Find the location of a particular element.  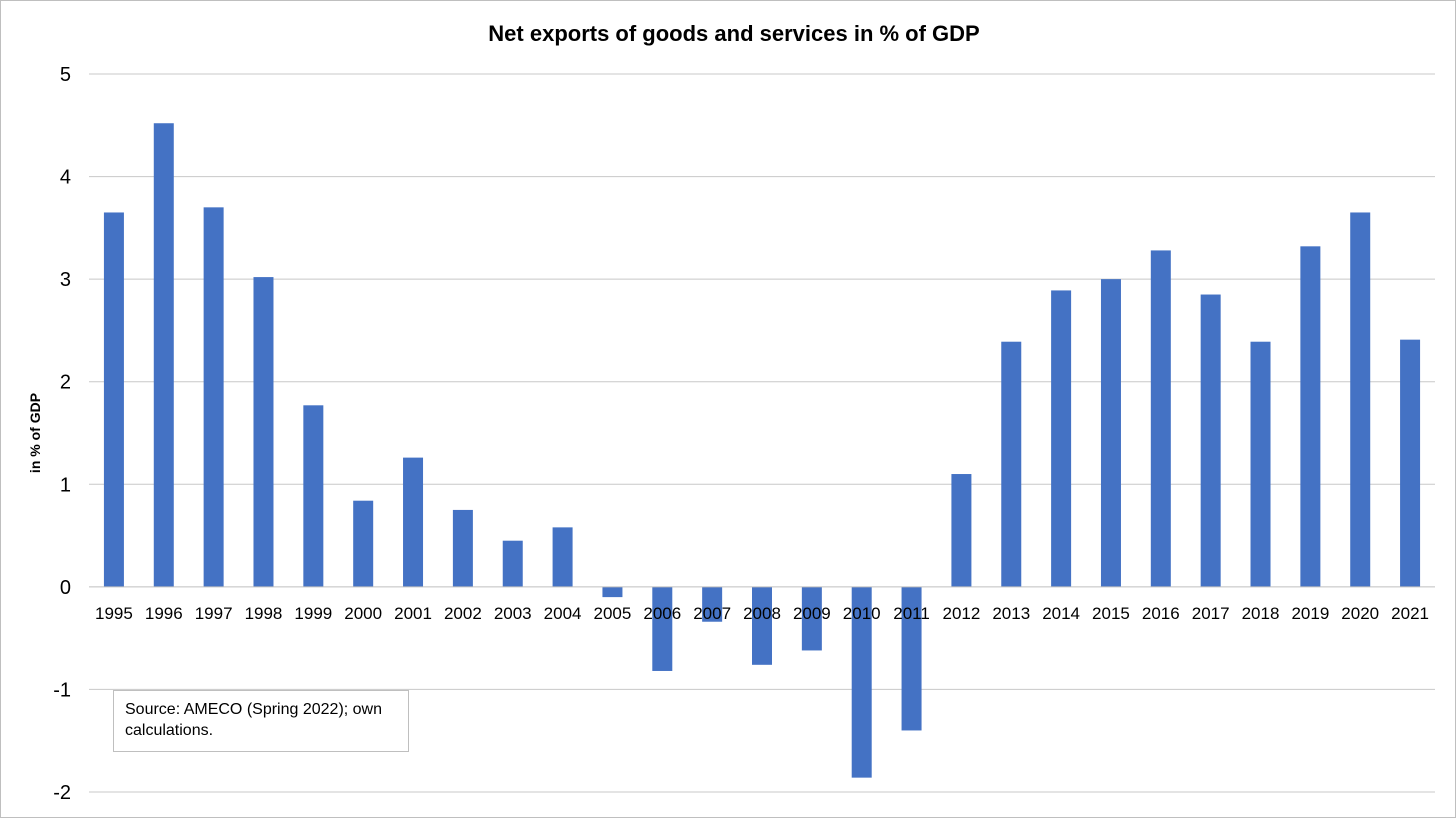

y-tick-label: 5 is located at coordinates (65, 75).